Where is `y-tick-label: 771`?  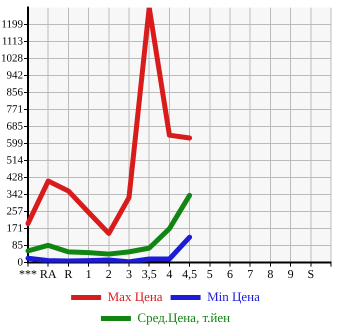 y-tick-label: 771 is located at coordinates (14, 109).